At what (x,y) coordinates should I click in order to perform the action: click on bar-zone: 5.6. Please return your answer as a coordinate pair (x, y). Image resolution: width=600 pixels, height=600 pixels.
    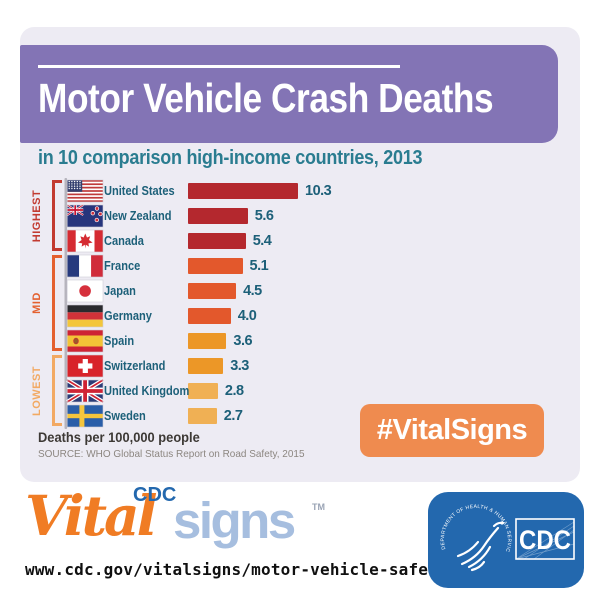
    Looking at the image, I should click on (376, 215).